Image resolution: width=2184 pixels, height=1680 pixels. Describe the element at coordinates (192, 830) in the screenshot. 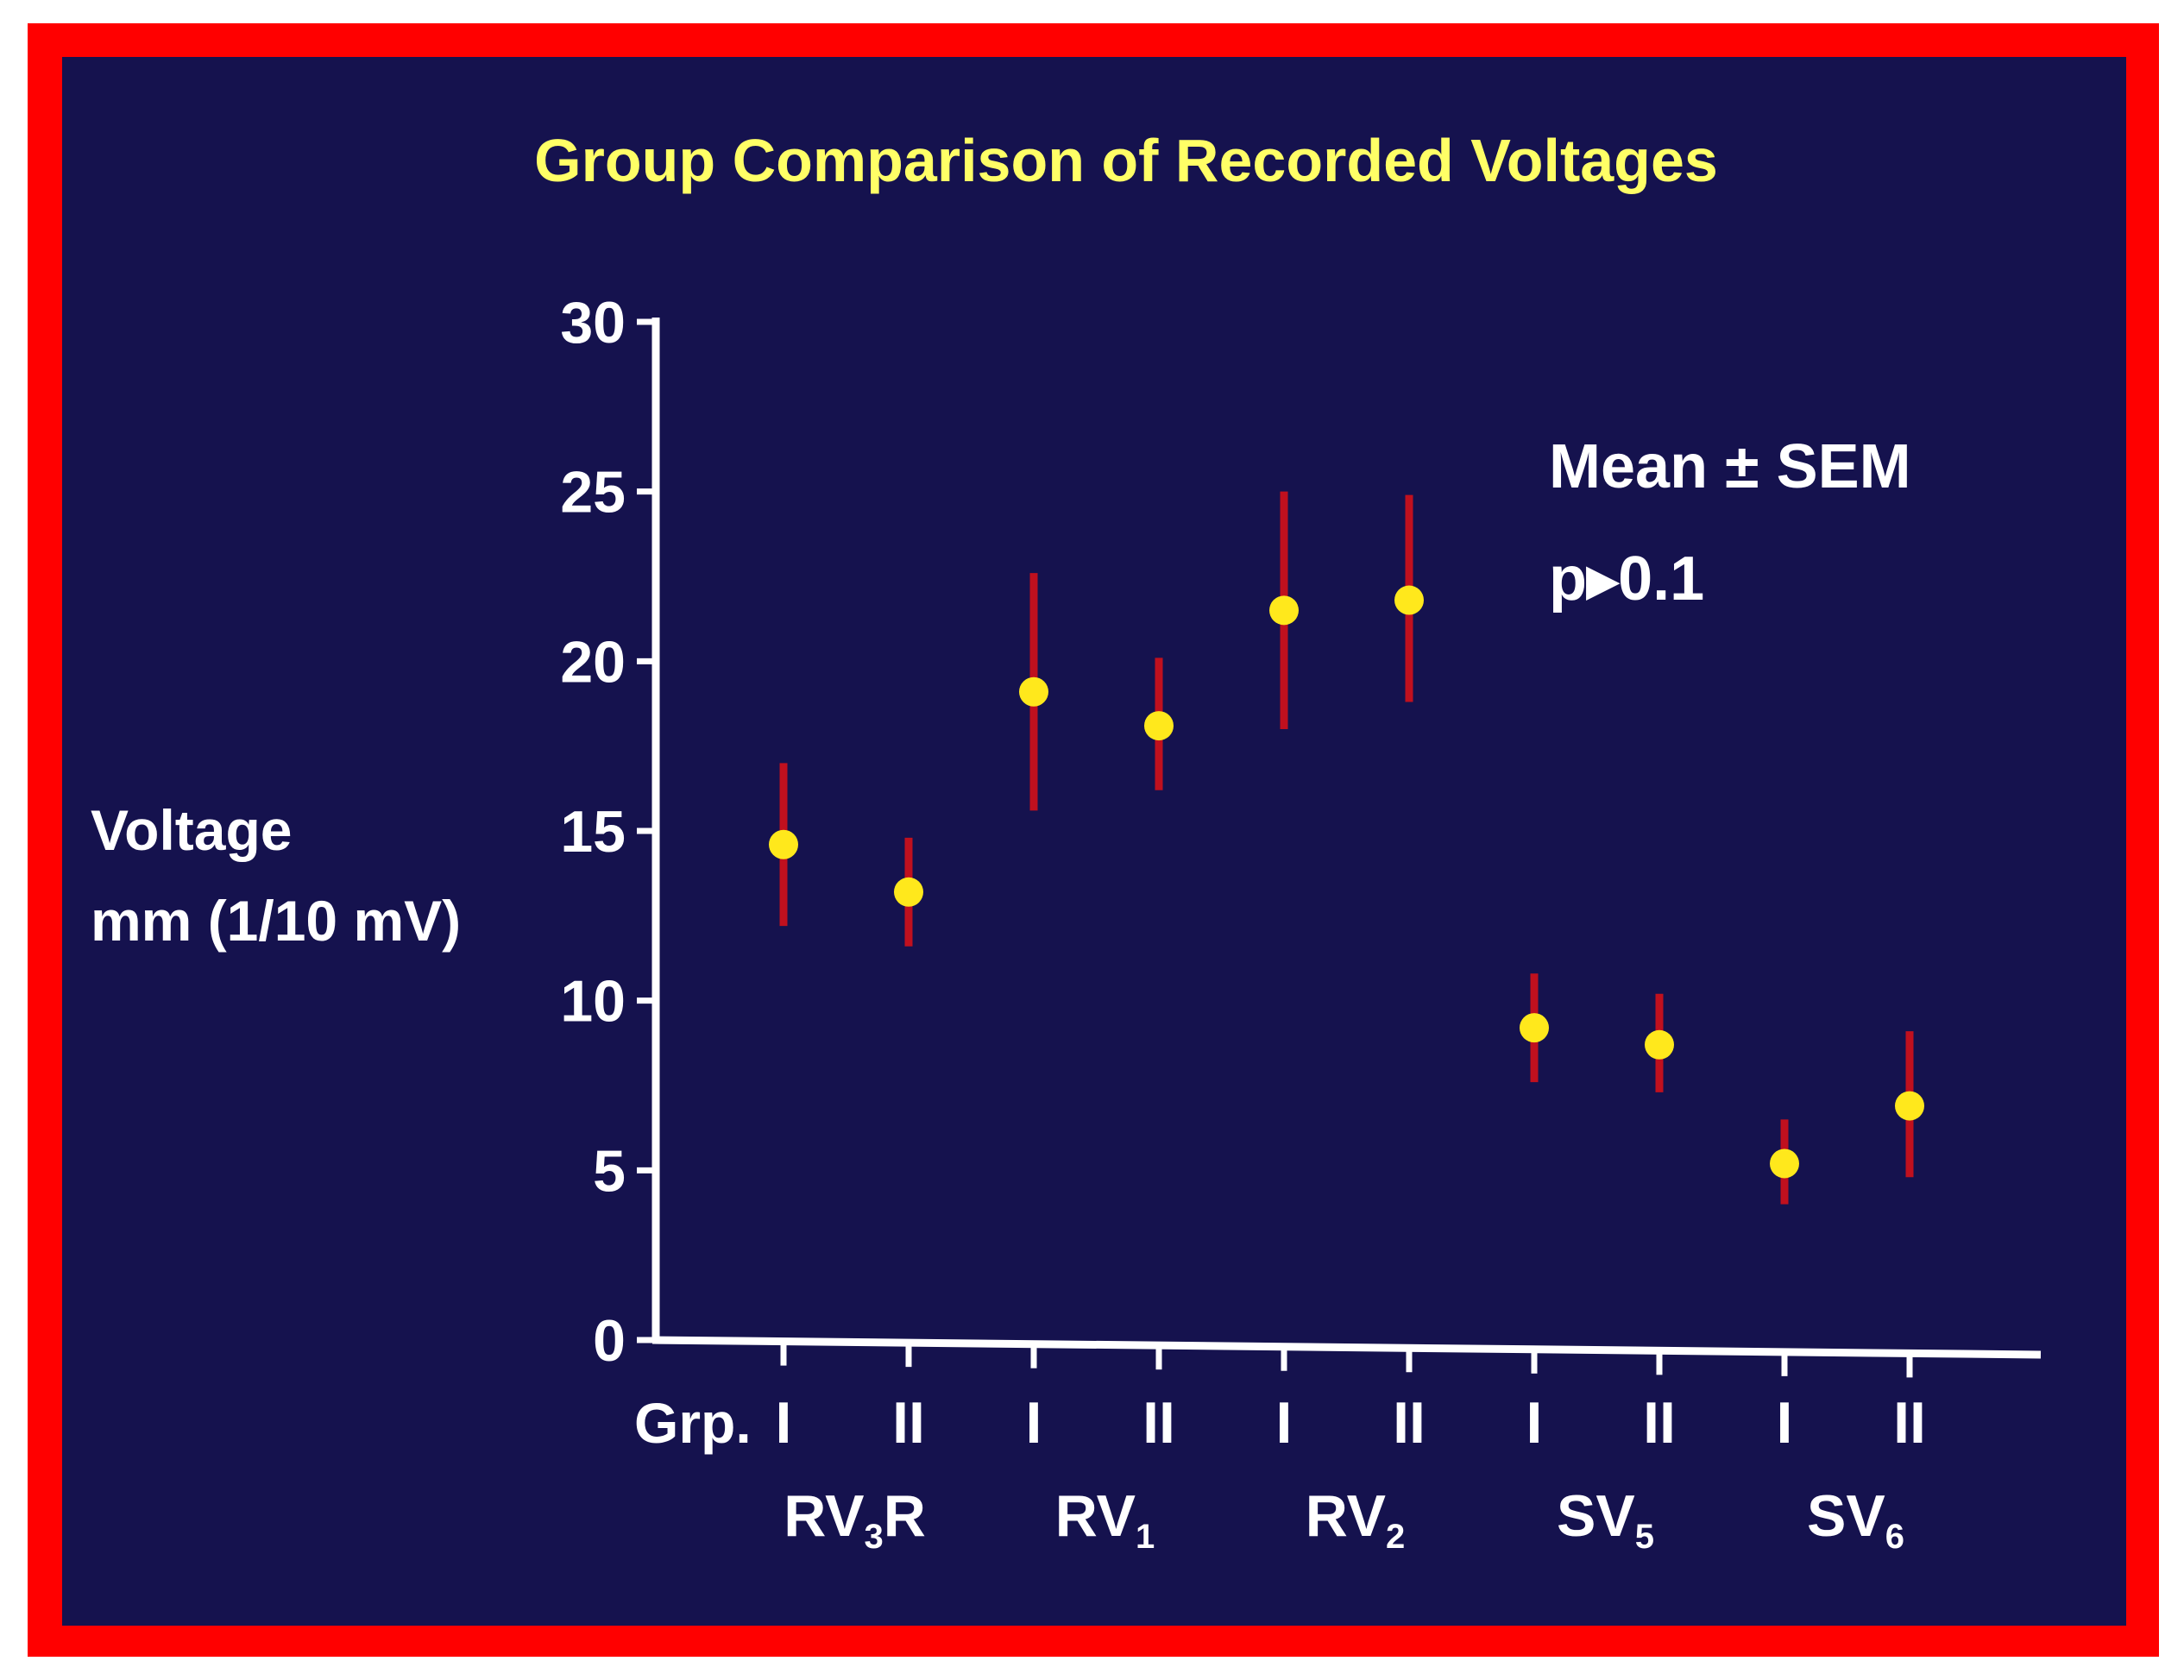

I see `y-axis-label-line-1: Voltage` at that location.